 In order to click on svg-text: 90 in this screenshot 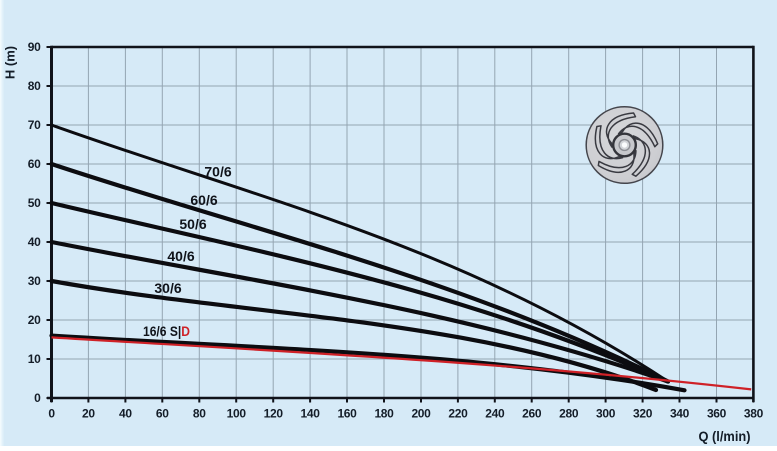, I will do `click(34, 47)`.